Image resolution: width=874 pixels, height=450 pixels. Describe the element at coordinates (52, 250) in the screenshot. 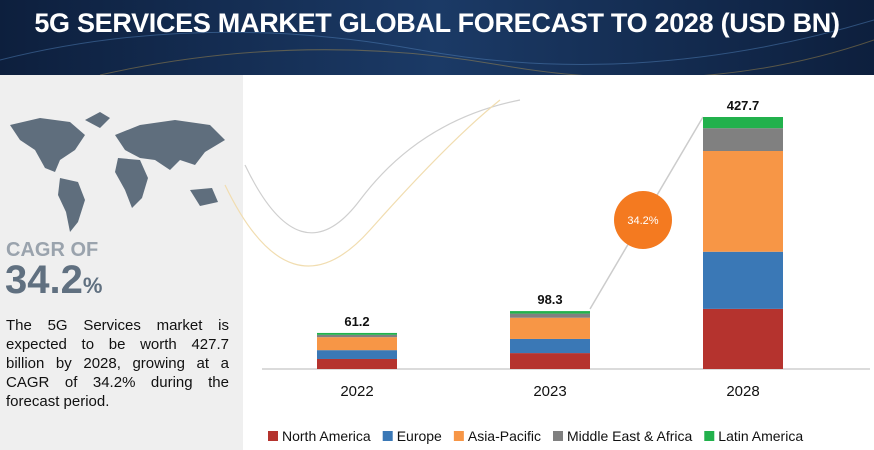

I see `cagr-label: CAGR OF` at that location.